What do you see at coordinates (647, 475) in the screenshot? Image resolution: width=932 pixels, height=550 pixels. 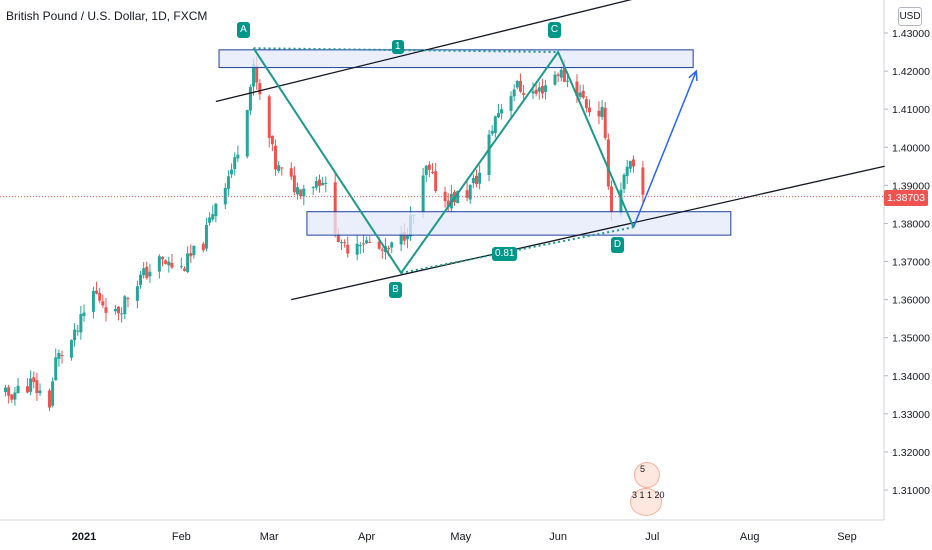 I see `badge-circle-top` at bounding box center [647, 475].